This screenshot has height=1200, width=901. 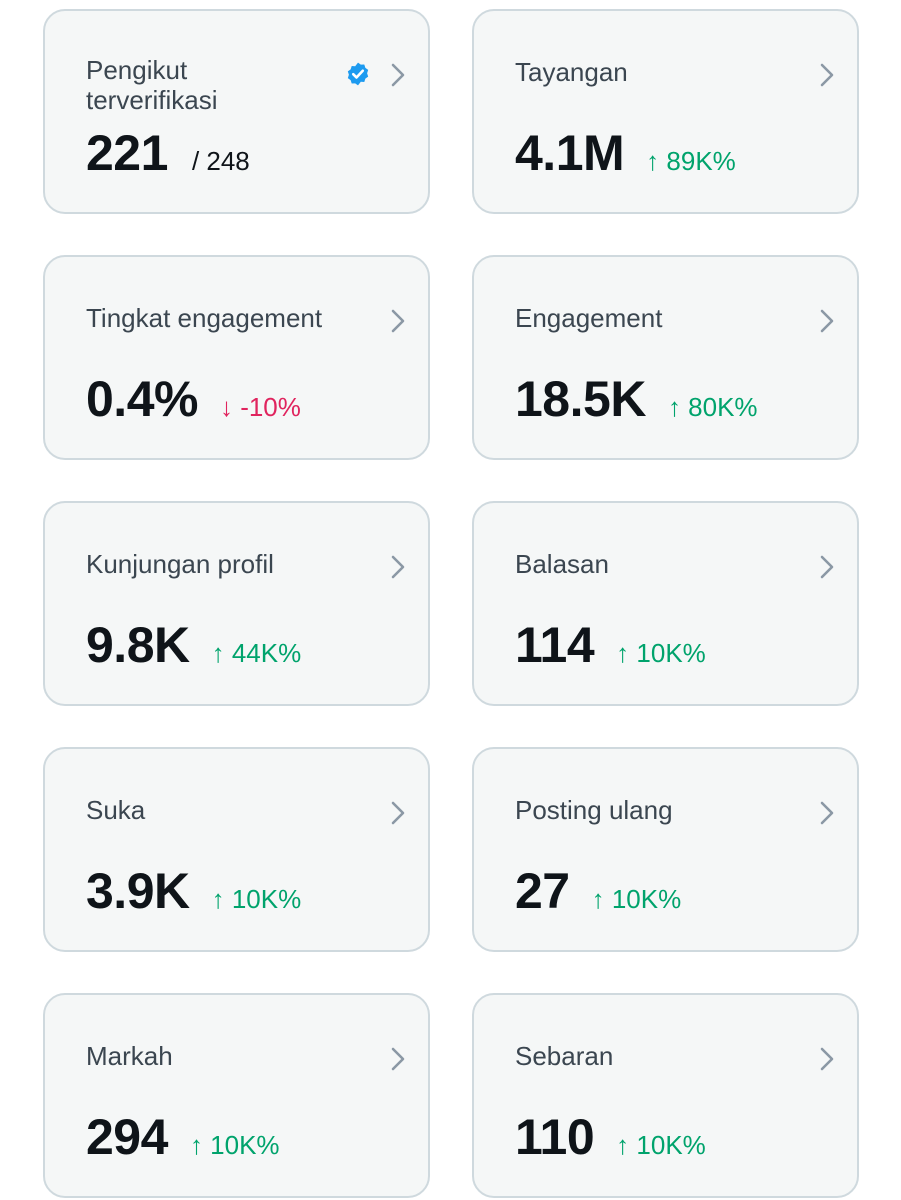 What do you see at coordinates (256, 653) in the screenshot?
I see `metric-change-up: ↑ 44K%` at bounding box center [256, 653].